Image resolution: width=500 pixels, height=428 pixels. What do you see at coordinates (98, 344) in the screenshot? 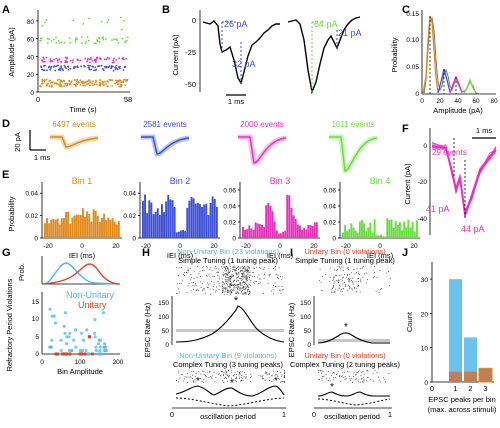
I see `nonunitary-dot` at bounding box center [98, 344].